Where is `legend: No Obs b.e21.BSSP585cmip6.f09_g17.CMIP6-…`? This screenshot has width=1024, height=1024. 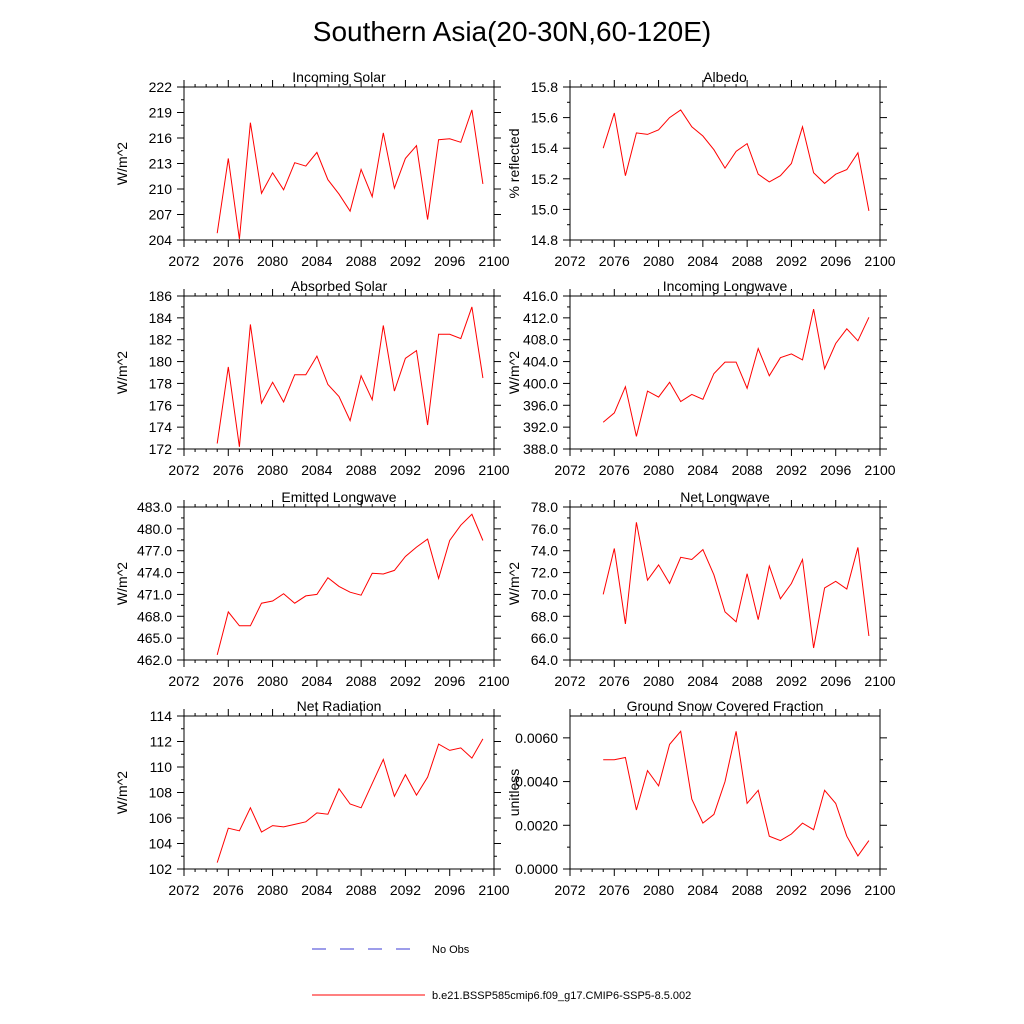
legend: No Obs b.e21.BSSP585cmip6.f09_g17.CMIP6-… is located at coordinates (501, 973).